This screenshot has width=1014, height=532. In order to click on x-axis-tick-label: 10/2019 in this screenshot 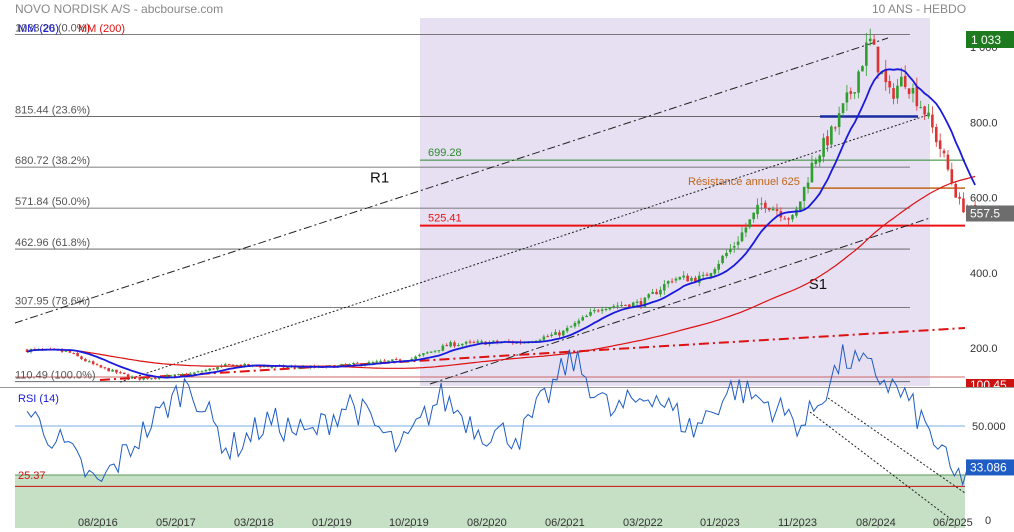, I will do `click(409, 523)`.